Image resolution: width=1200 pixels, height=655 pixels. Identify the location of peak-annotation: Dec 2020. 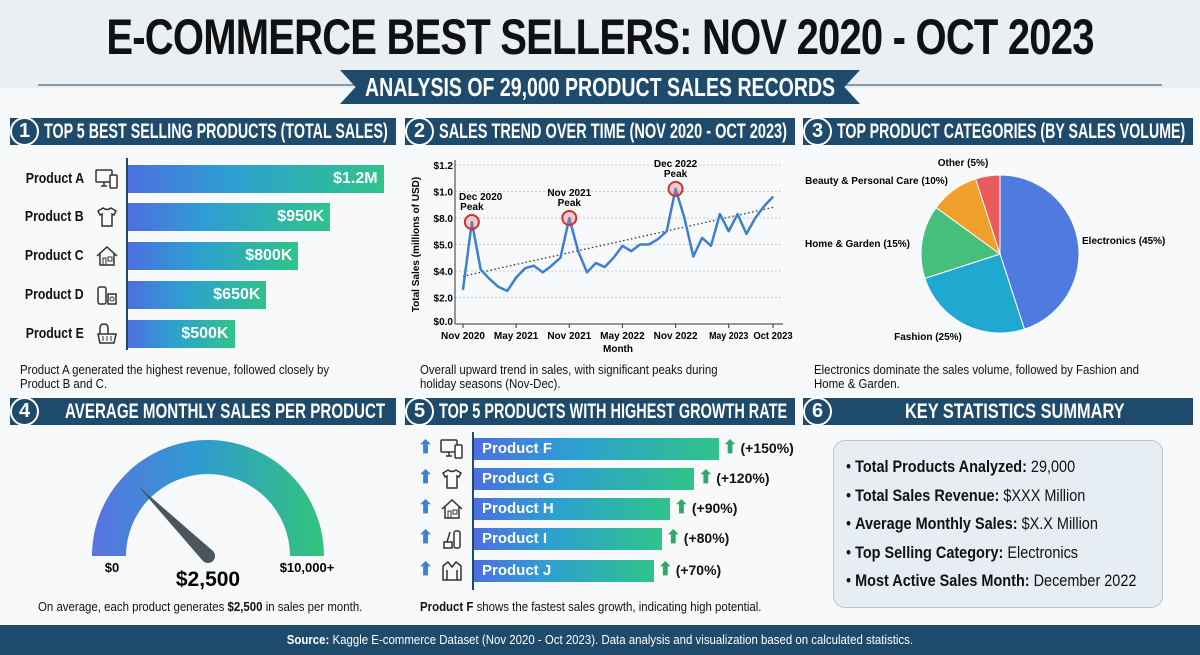
(481, 197).